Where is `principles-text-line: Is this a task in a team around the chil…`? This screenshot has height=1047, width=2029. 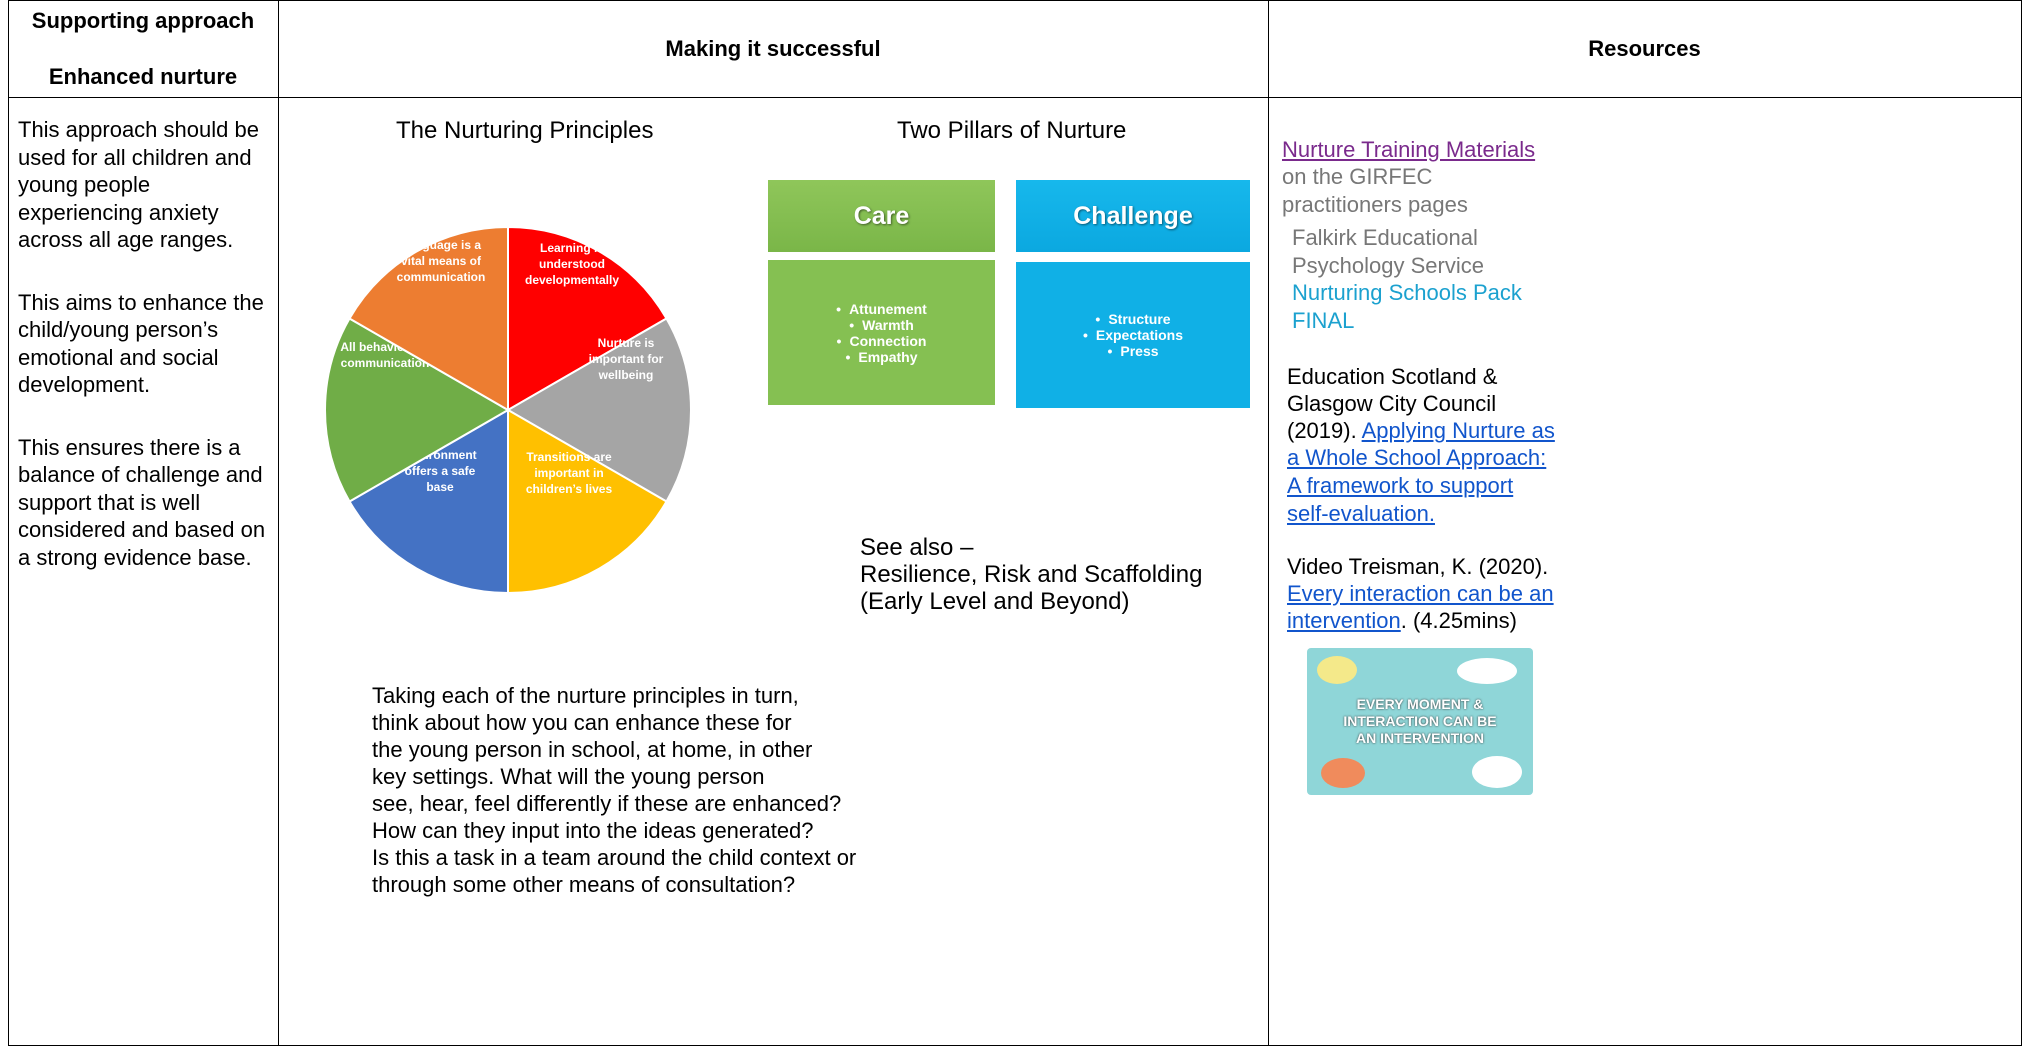
principles-text-line: Is this a task in a team around the chil… is located at coordinates (614, 857).